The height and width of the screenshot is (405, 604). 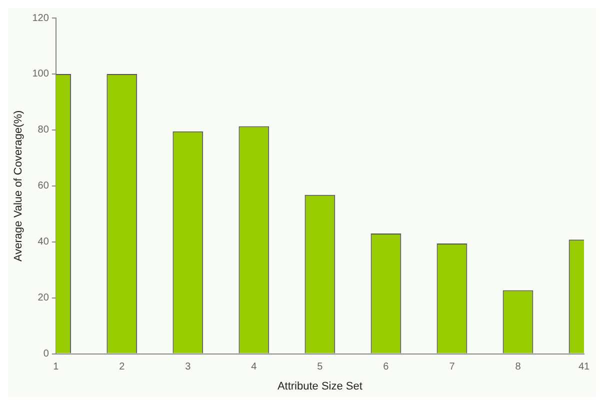 What do you see at coordinates (518, 367) in the screenshot?
I see `x-tick-label: 8` at bounding box center [518, 367].